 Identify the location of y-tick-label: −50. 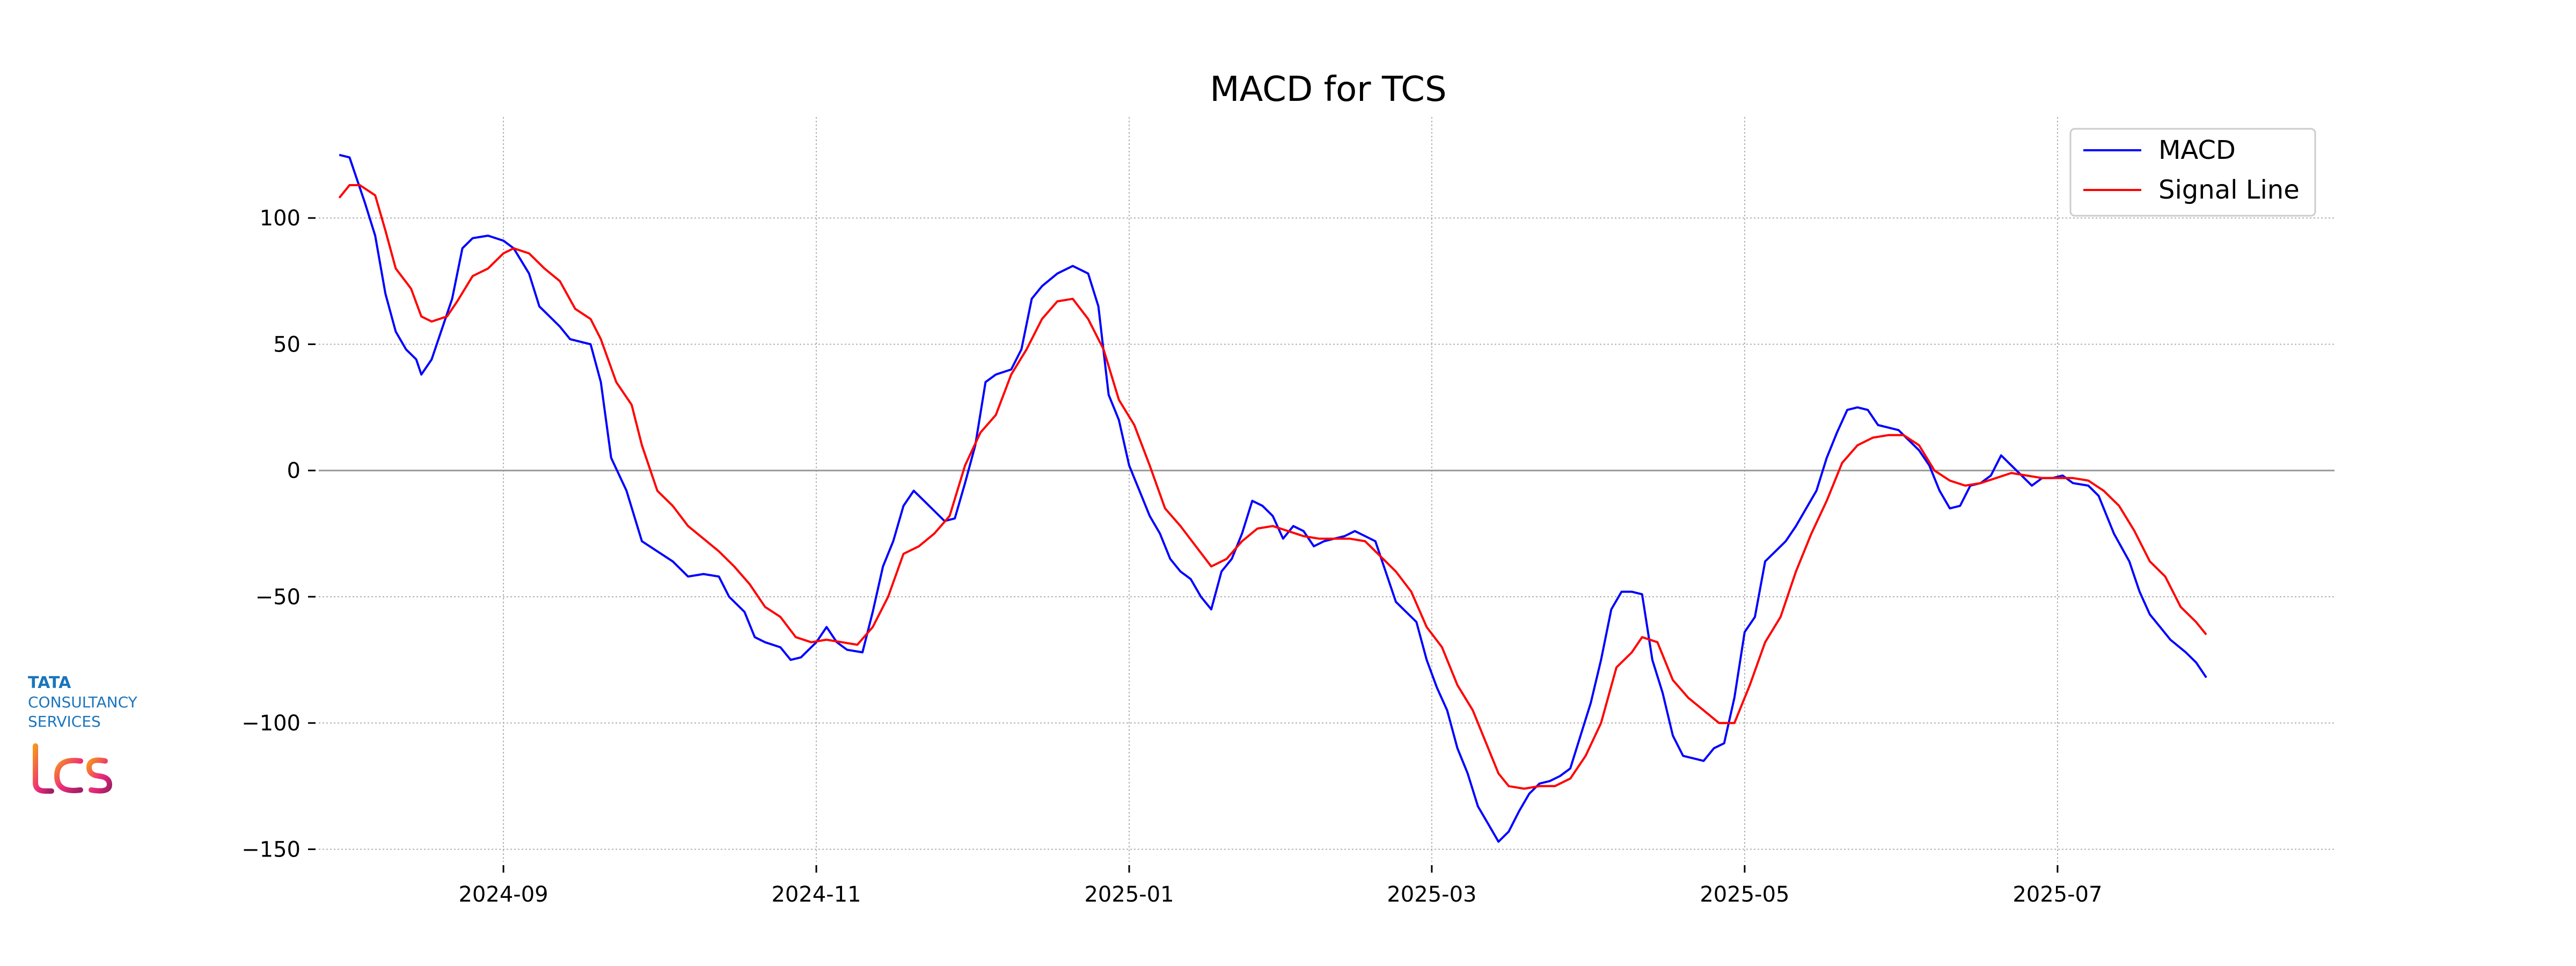
(278, 597).